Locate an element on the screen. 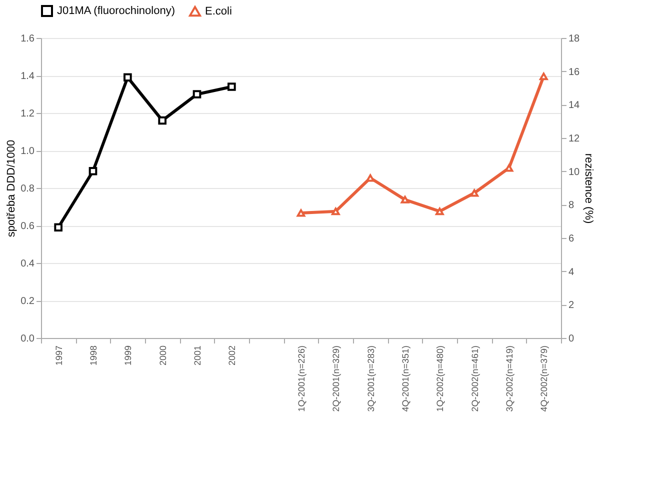 This screenshot has width=658, height=491. y2-tick-label: 10 is located at coordinates (574, 172).